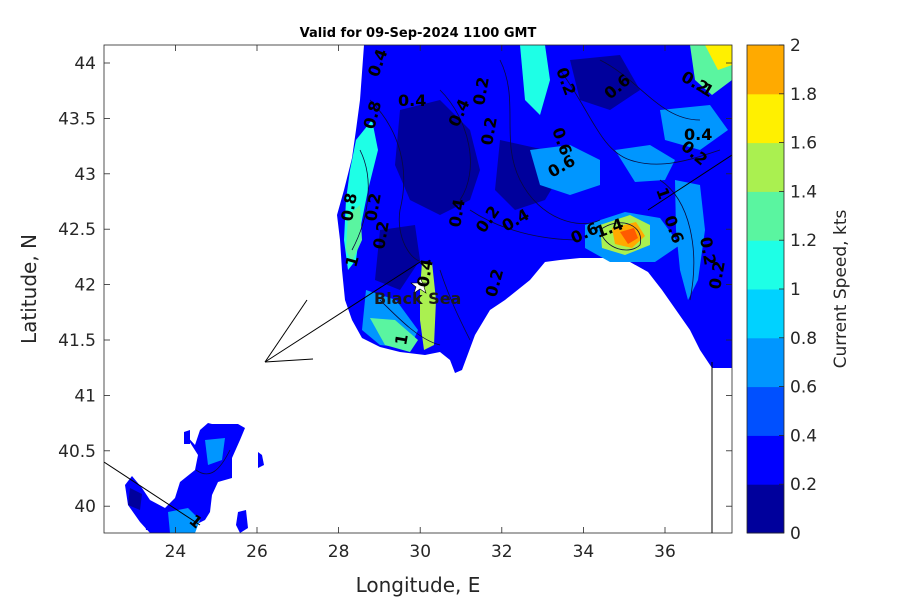  I want to click on y-tick-label: 41, so click(85, 396).